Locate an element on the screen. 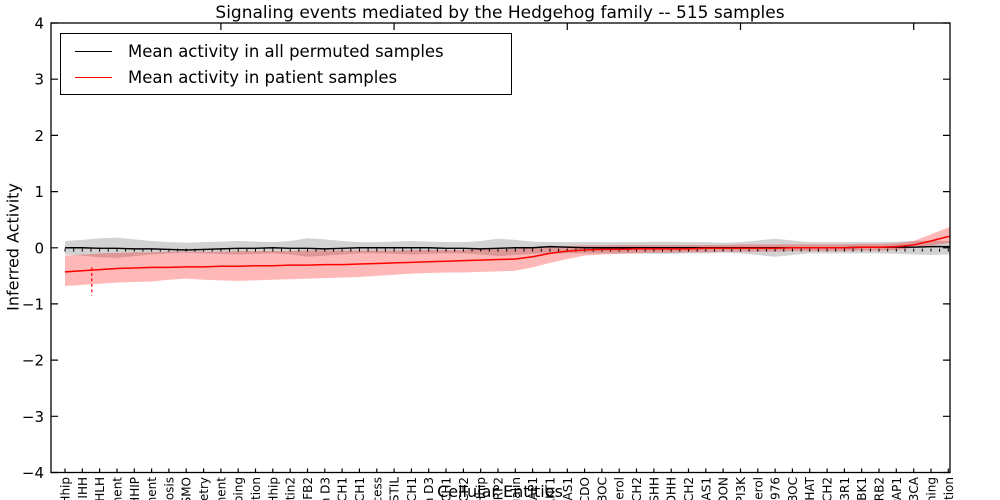 This screenshot has height=500, width=1000. x-tick-label: BOC is located at coordinates (793, 488).